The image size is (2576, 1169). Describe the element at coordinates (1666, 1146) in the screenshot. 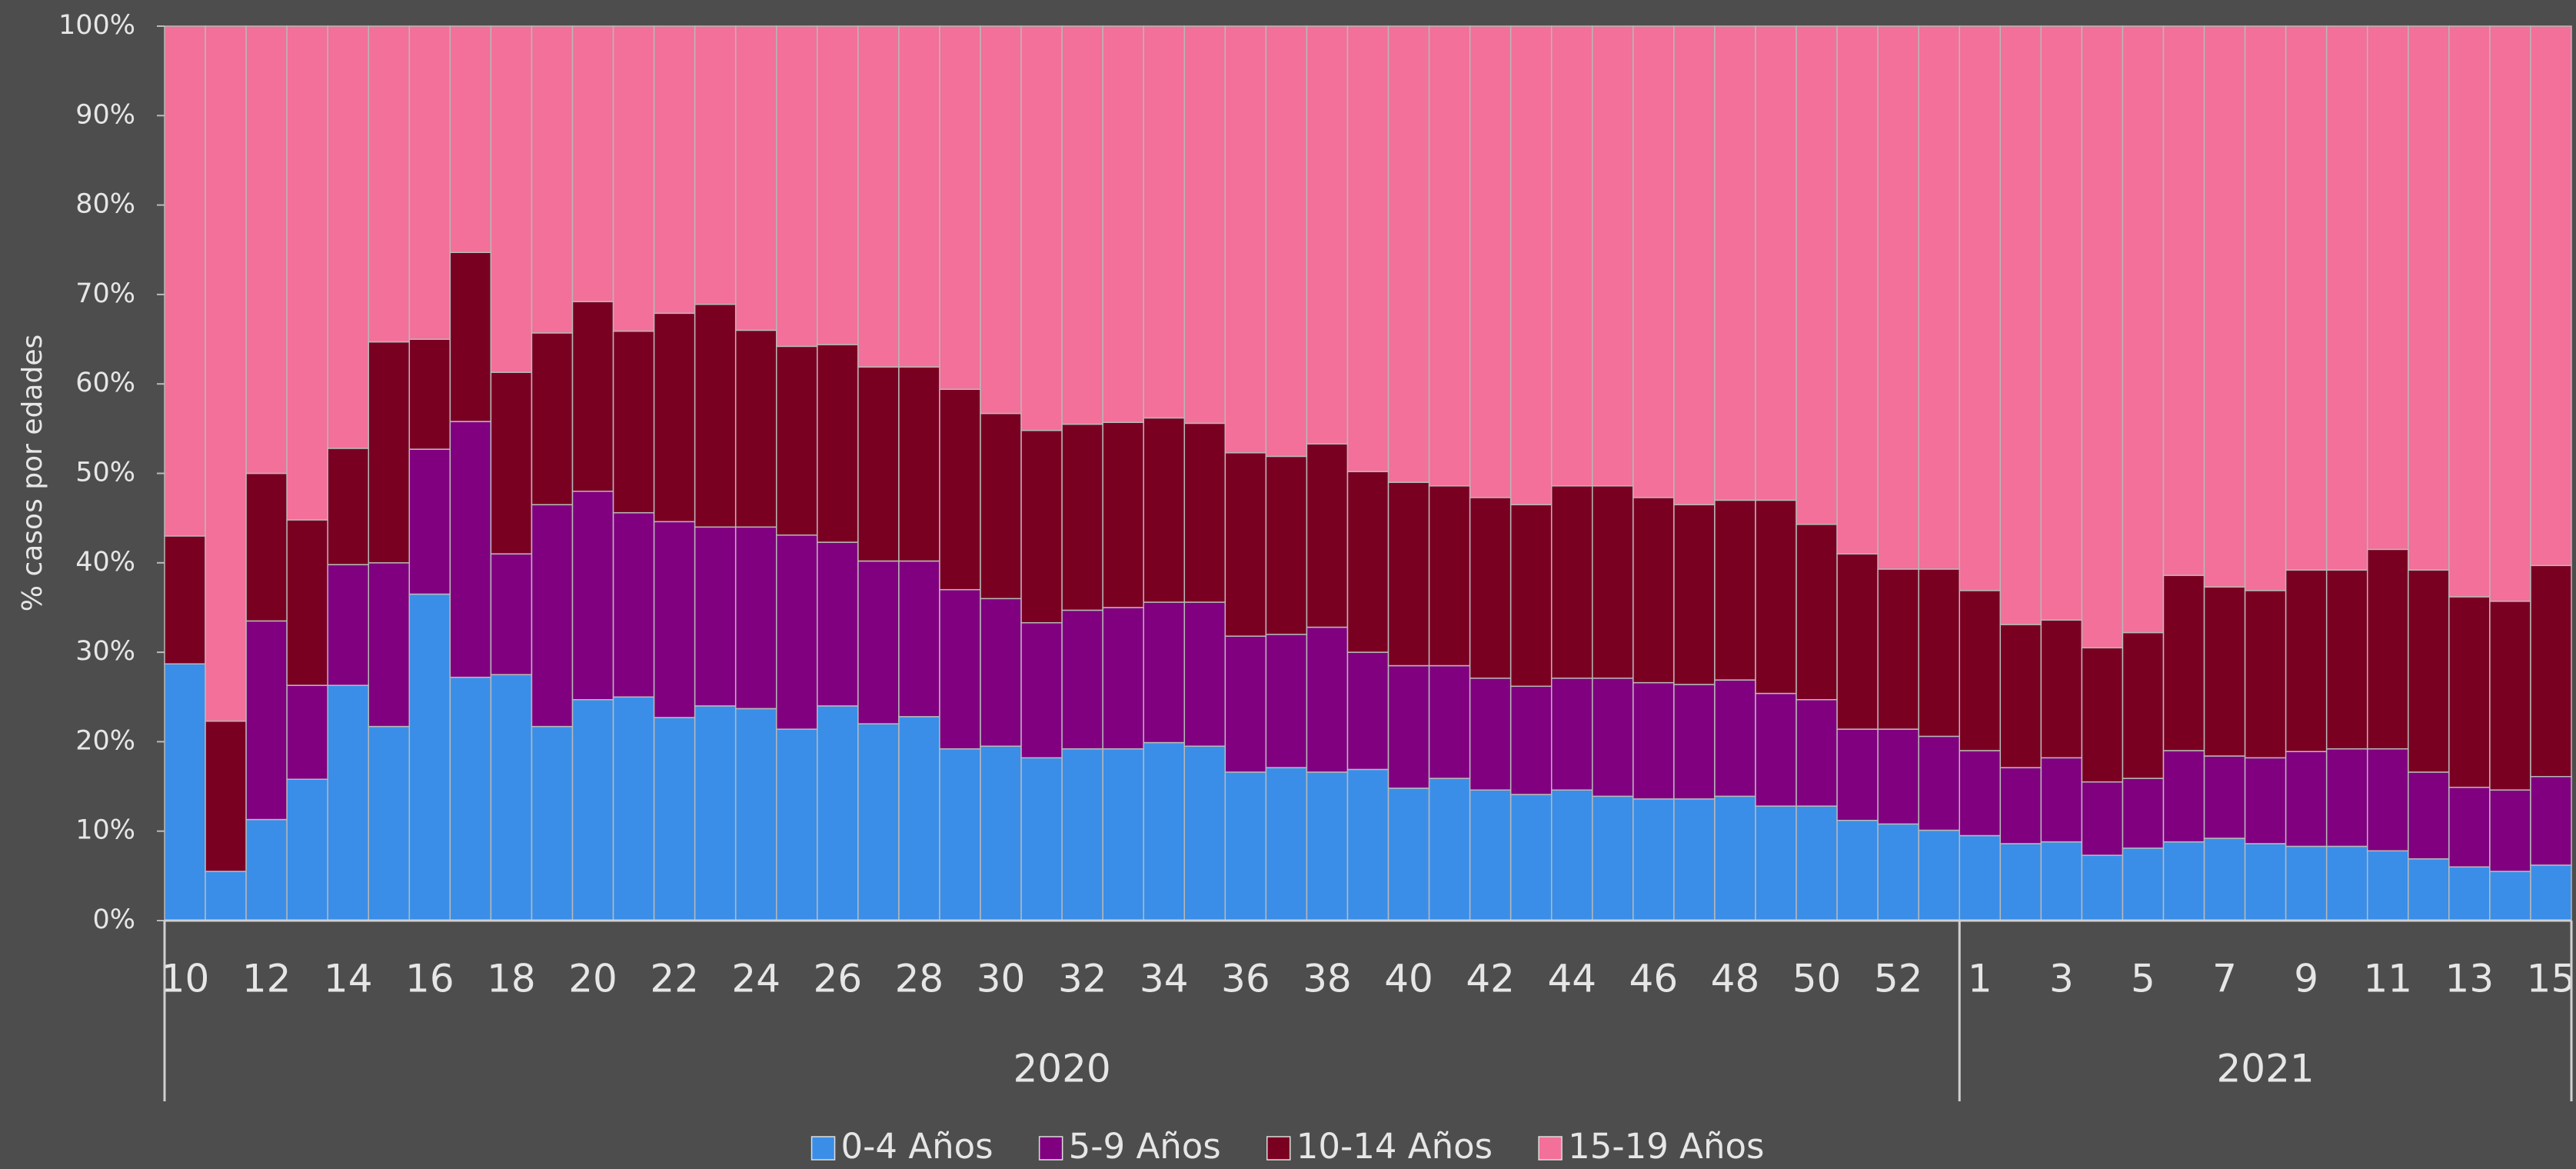

I see `legend-label: 15-19 Años` at that location.